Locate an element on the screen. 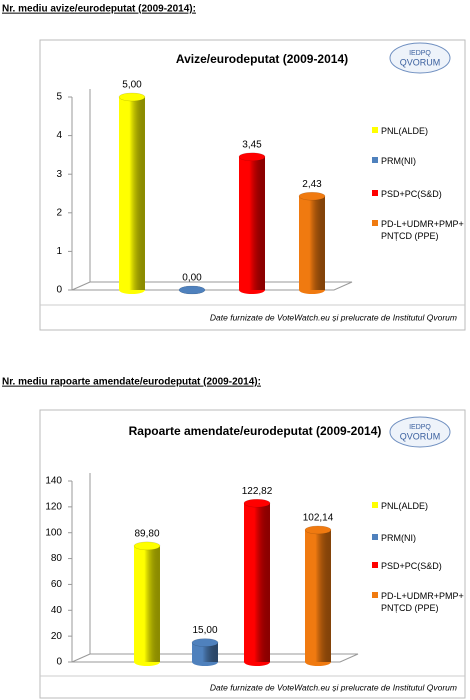 The image size is (470, 700). data-label: 5,00 is located at coordinates (132, 85).